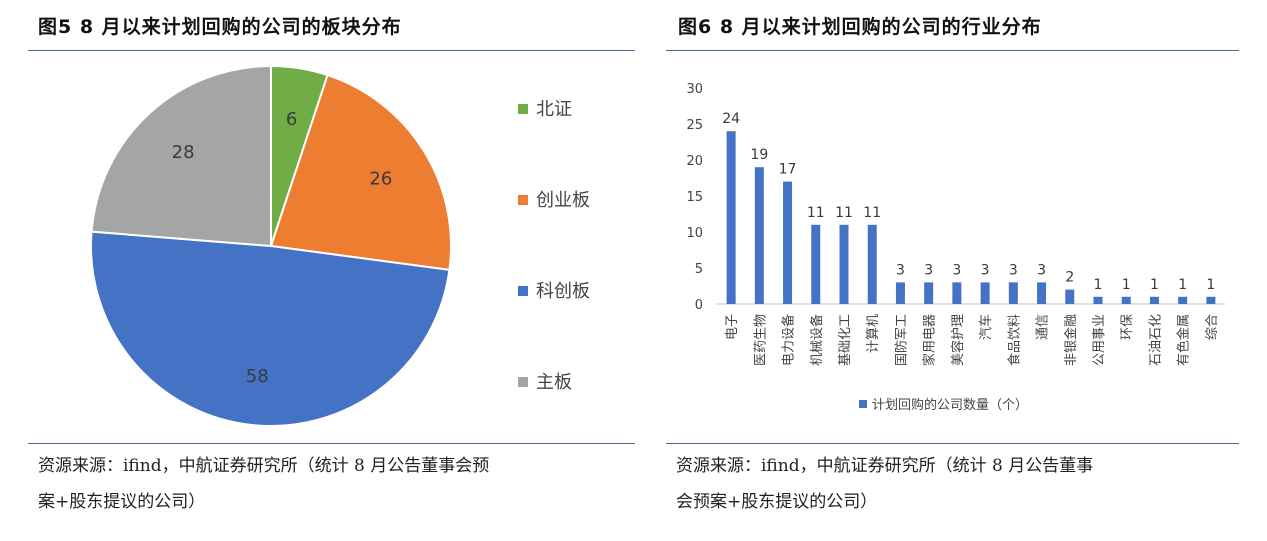 The image size is (1267, 541). What do you see at coordinates (760, 340) in the screenshot?
I see `x-tick-label-1: 医药生物` at bounding box center [760, 340].